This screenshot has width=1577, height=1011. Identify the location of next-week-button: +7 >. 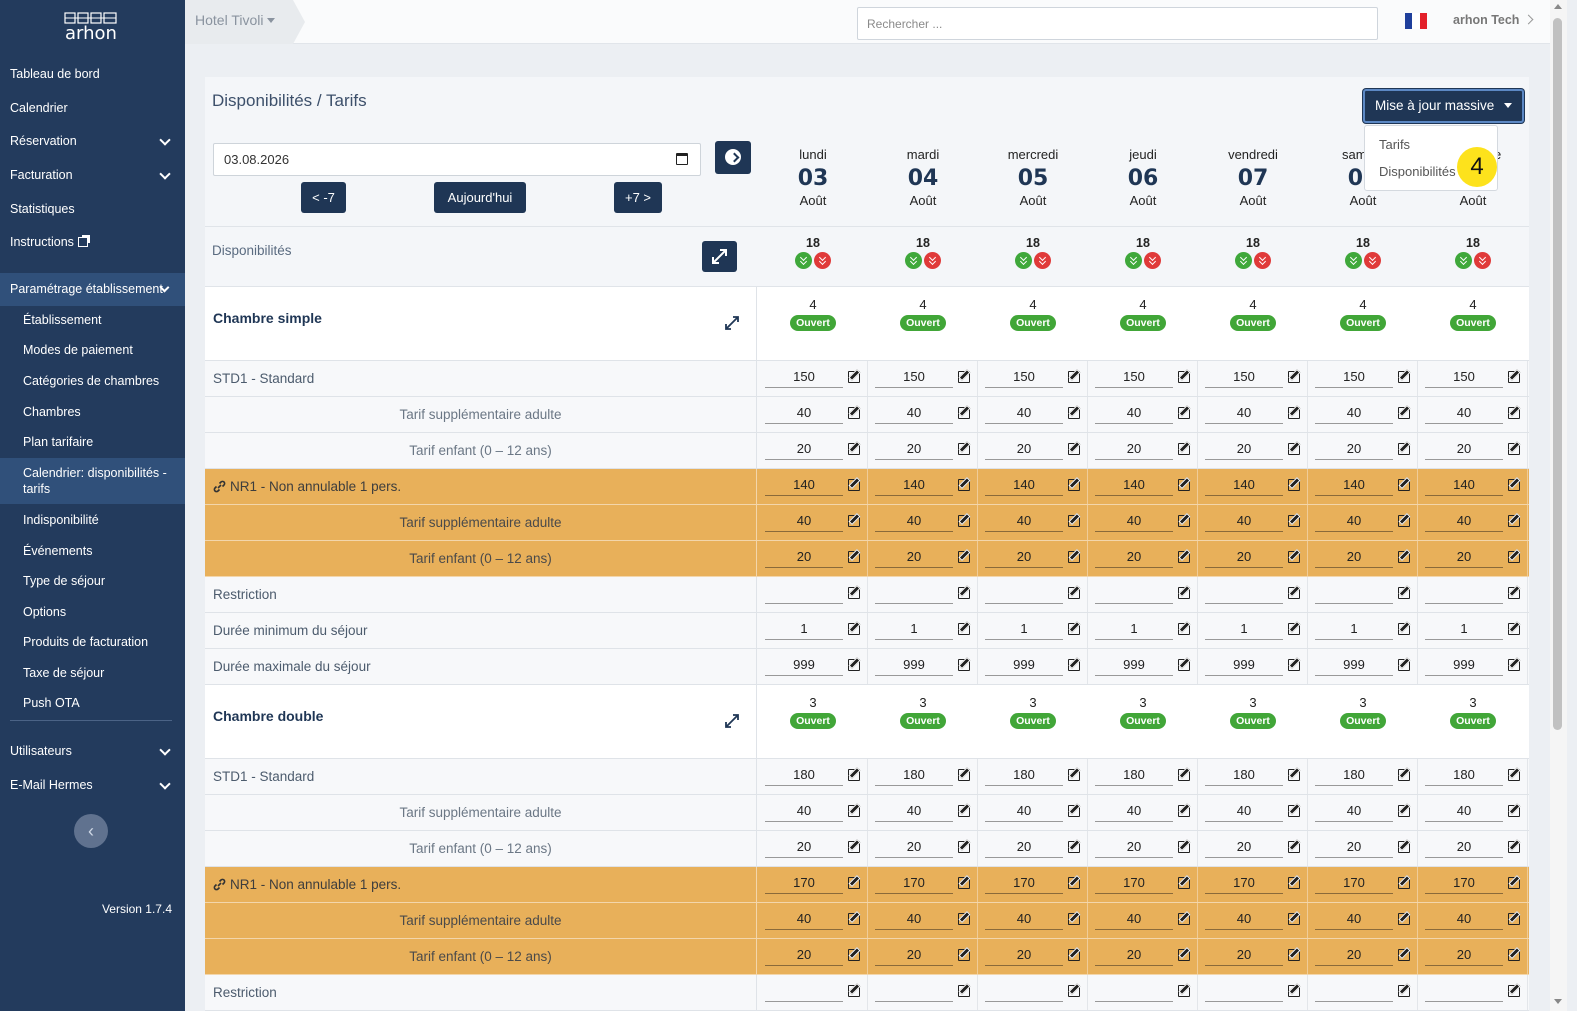
(638, 197).